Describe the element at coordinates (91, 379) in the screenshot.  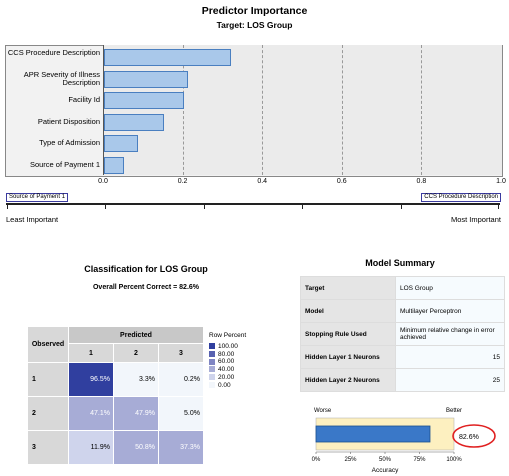
I see `table-cell: 96.5%` at that location.